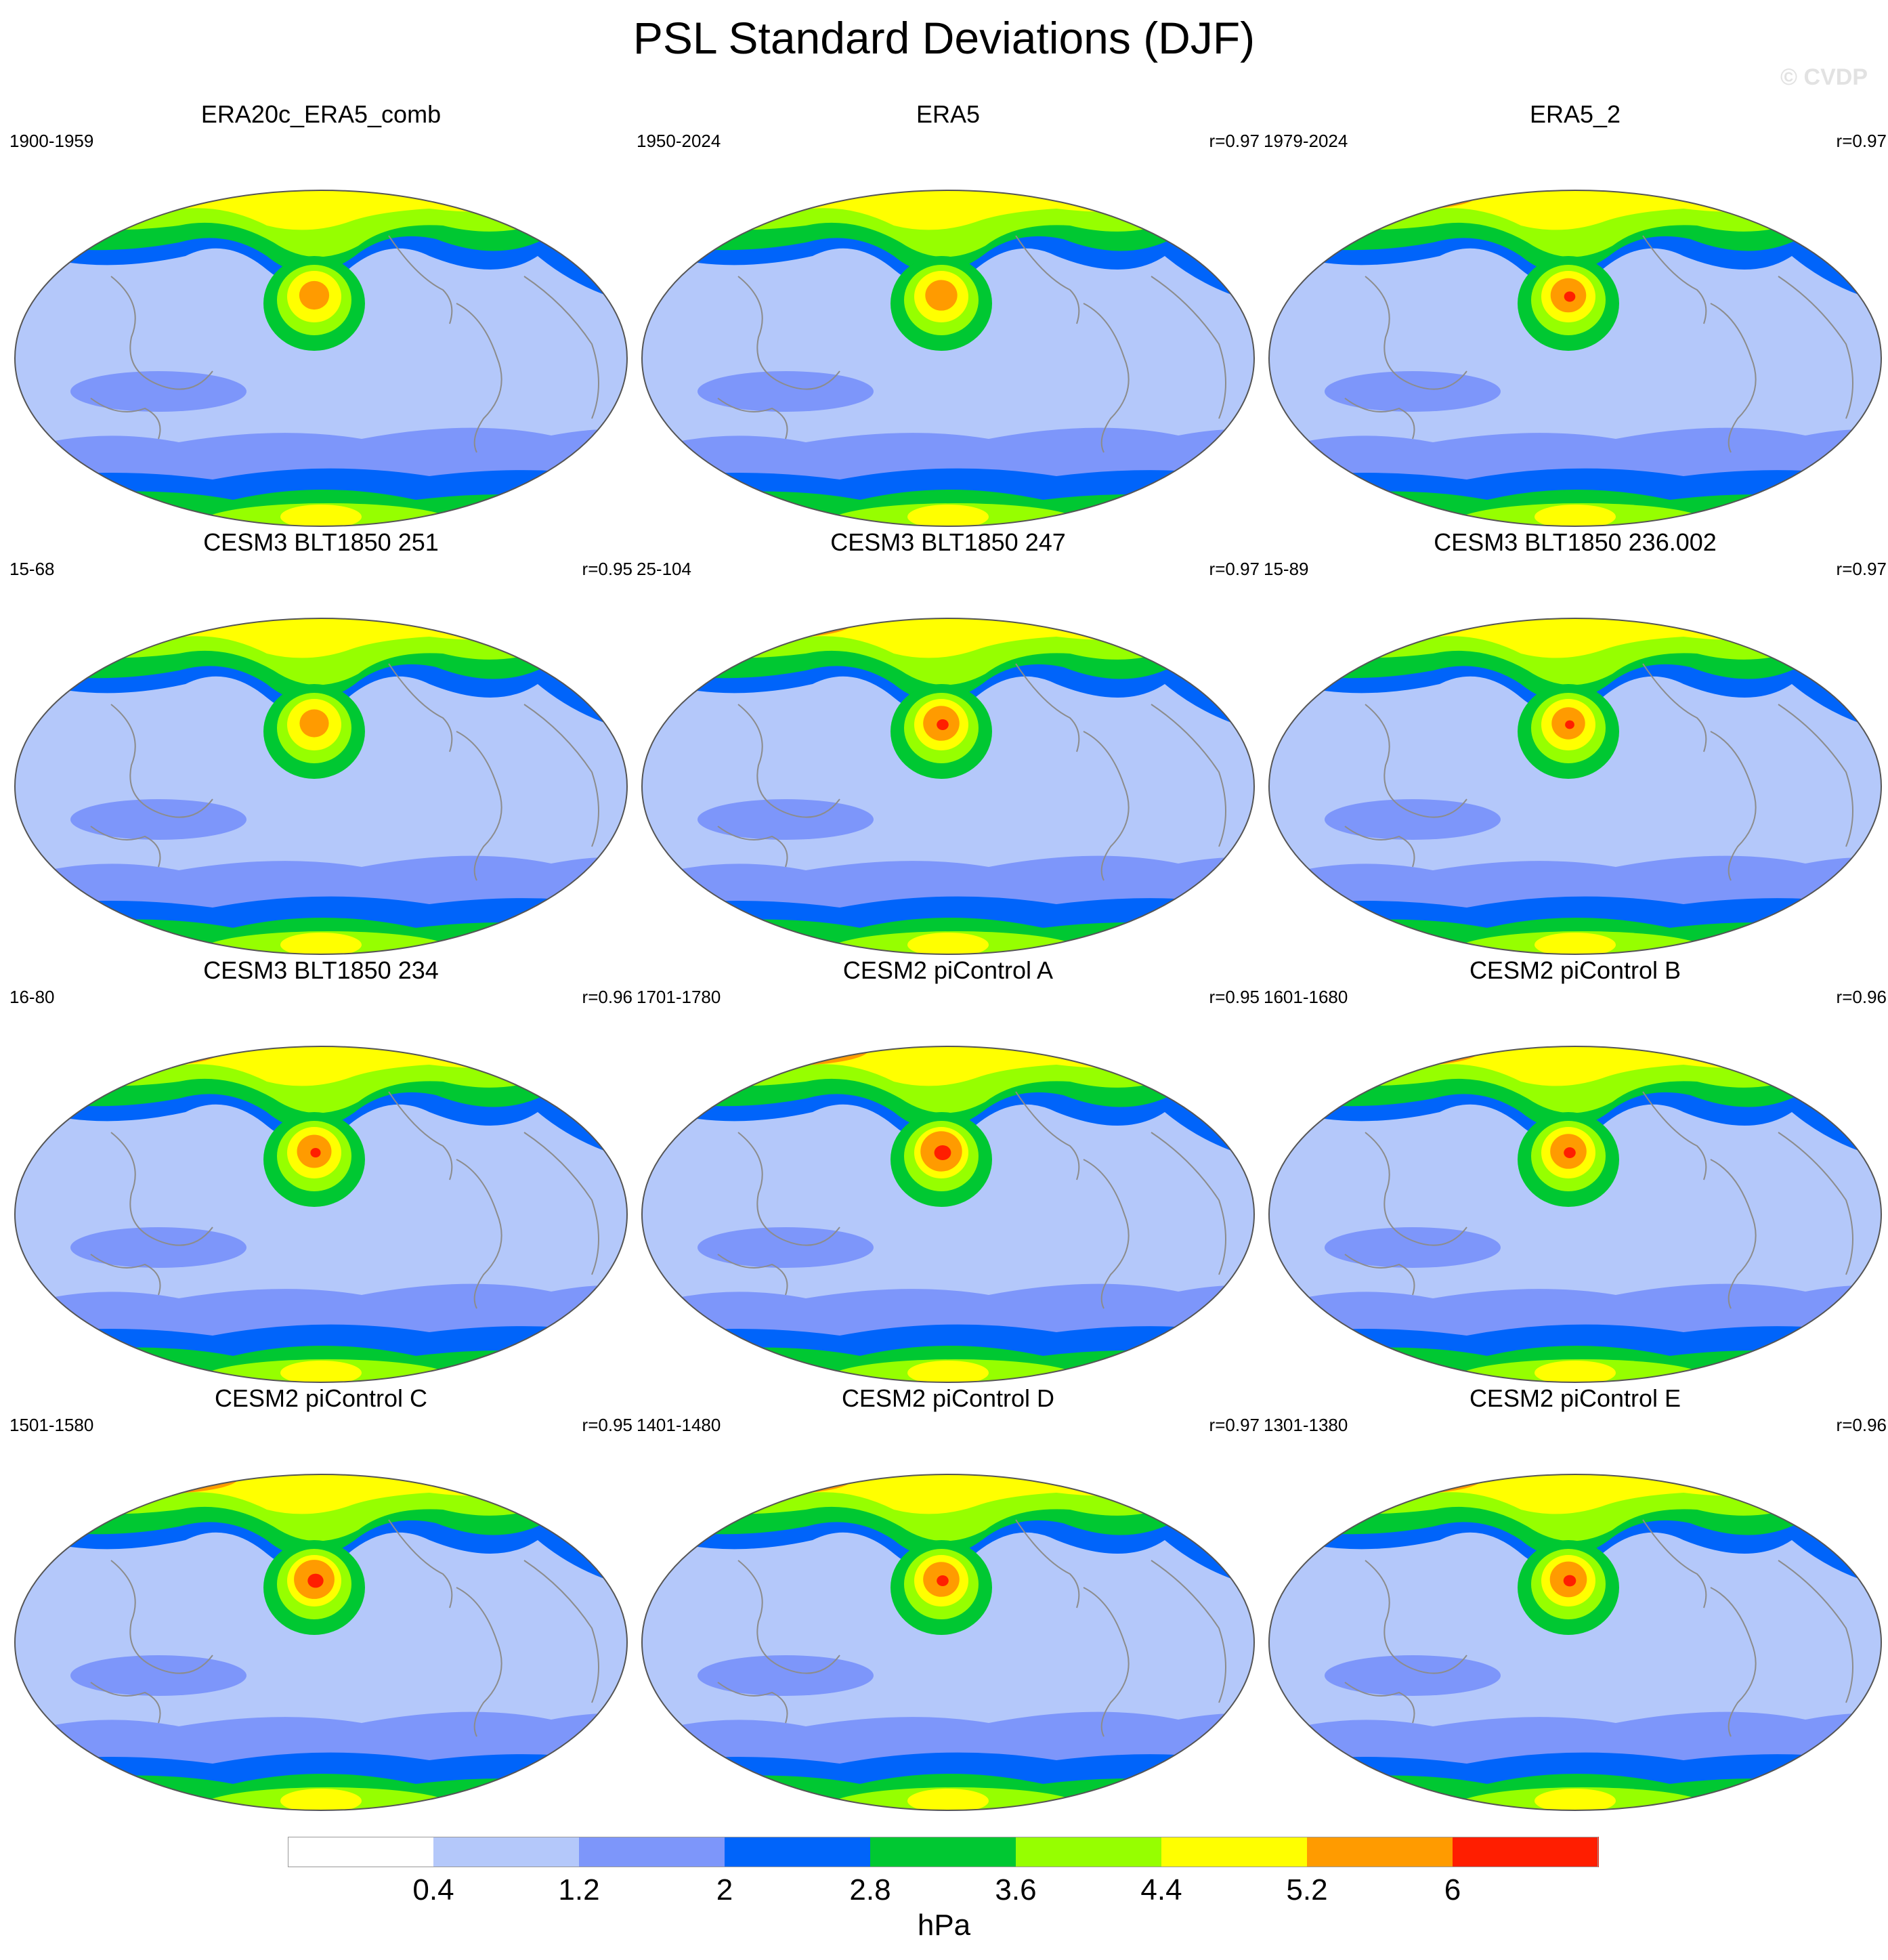  I want to click on map-panel: CESM3 BLT1850 236.002 15-89 r=0.97, so click(1575, 741).